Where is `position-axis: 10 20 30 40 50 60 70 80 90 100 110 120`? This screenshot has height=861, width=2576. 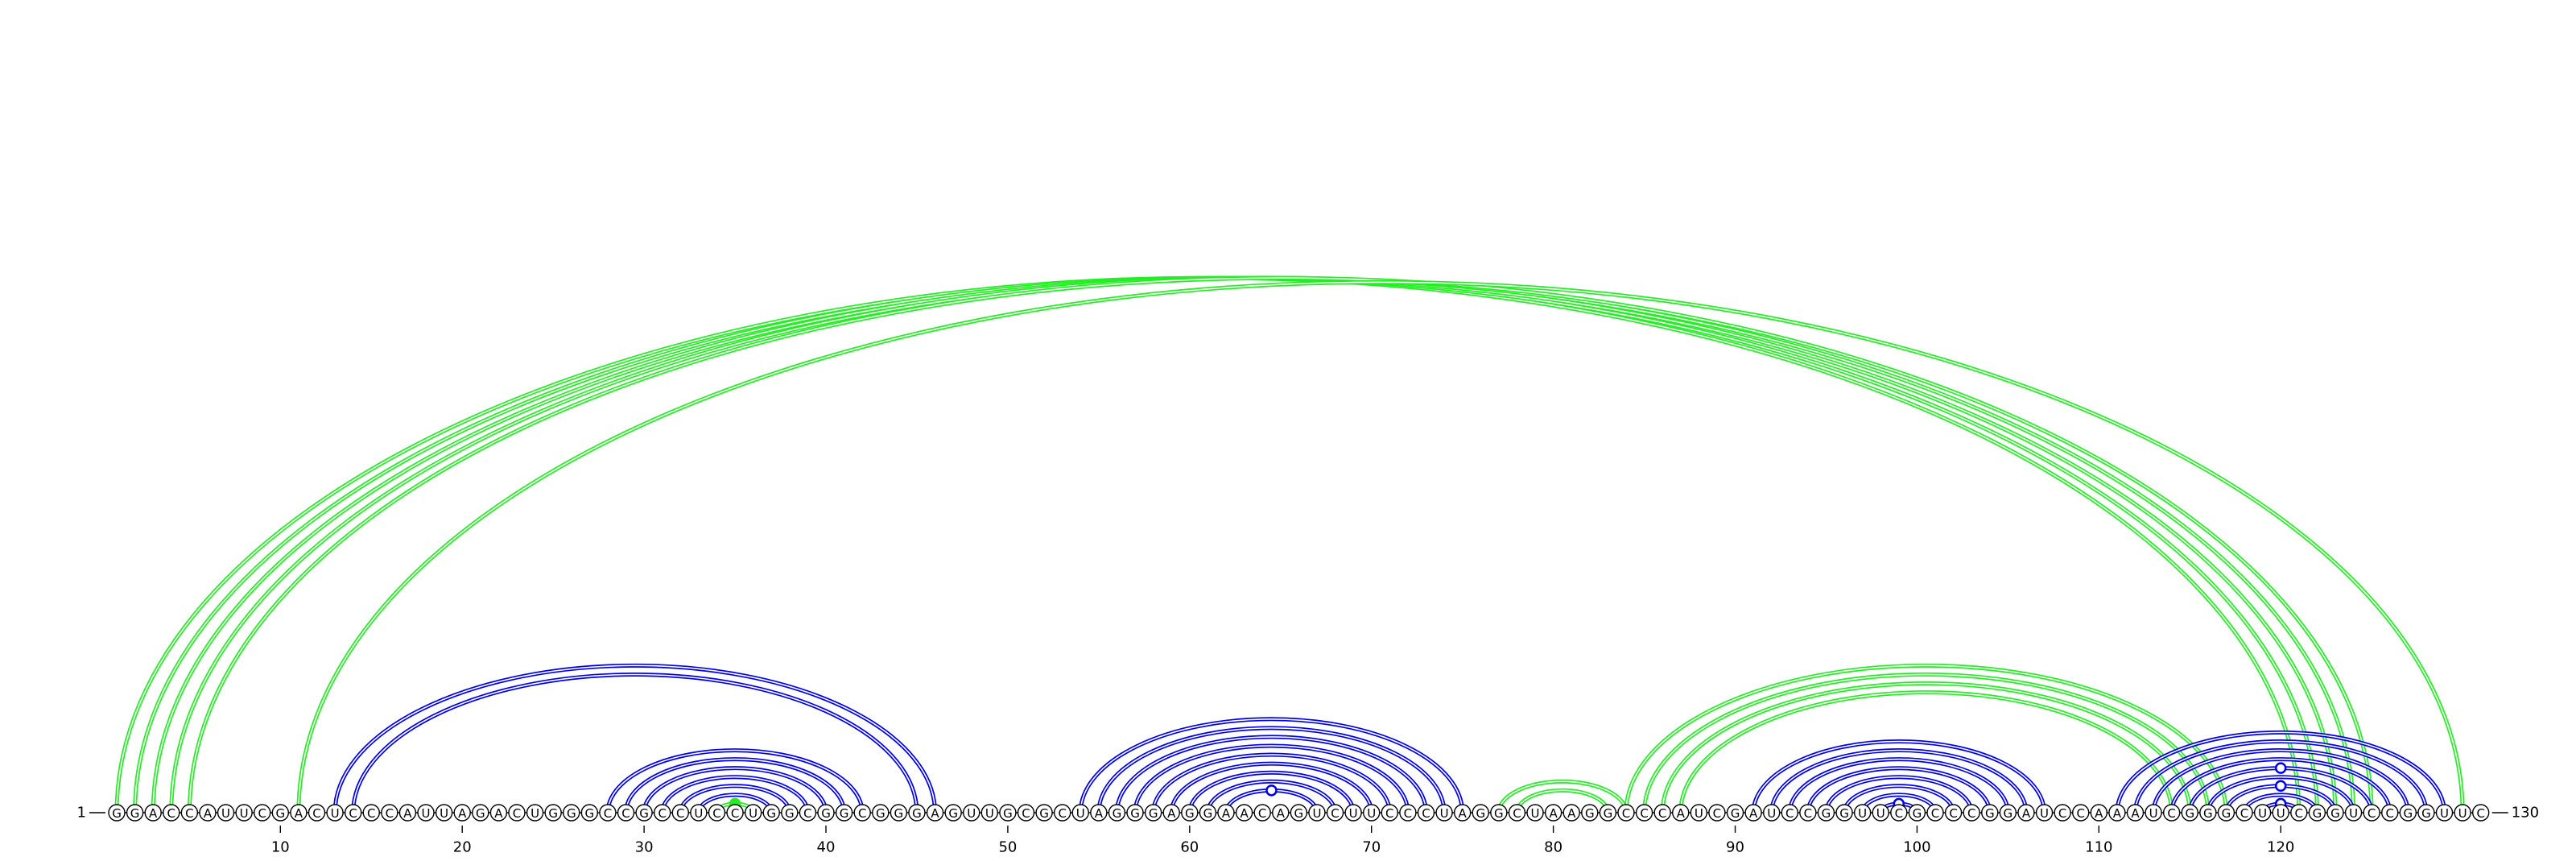
position-axis: 10 20 30 40 50 60 70 80 90 100 110 120 is located at coordinates (1282, 841).